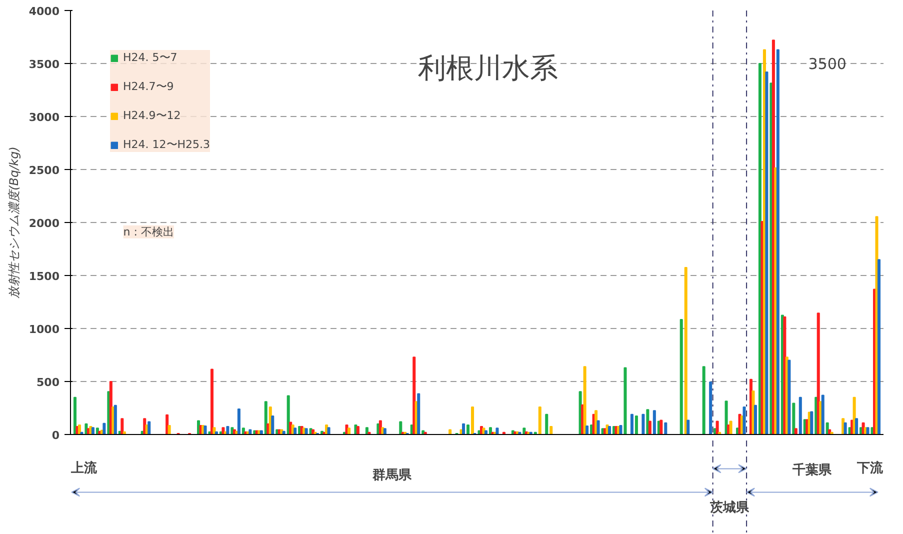 This screenshot has width=903, height=534. I want to click on y-tick-label: 2000, so click(44, 223).